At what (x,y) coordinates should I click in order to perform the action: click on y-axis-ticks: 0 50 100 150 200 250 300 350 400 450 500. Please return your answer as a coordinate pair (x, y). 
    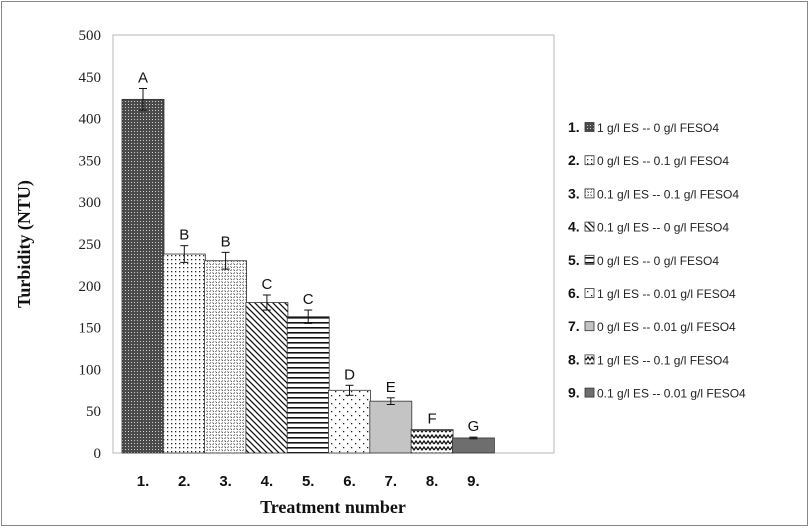
    Looking at the image, I should click on (90, 245).